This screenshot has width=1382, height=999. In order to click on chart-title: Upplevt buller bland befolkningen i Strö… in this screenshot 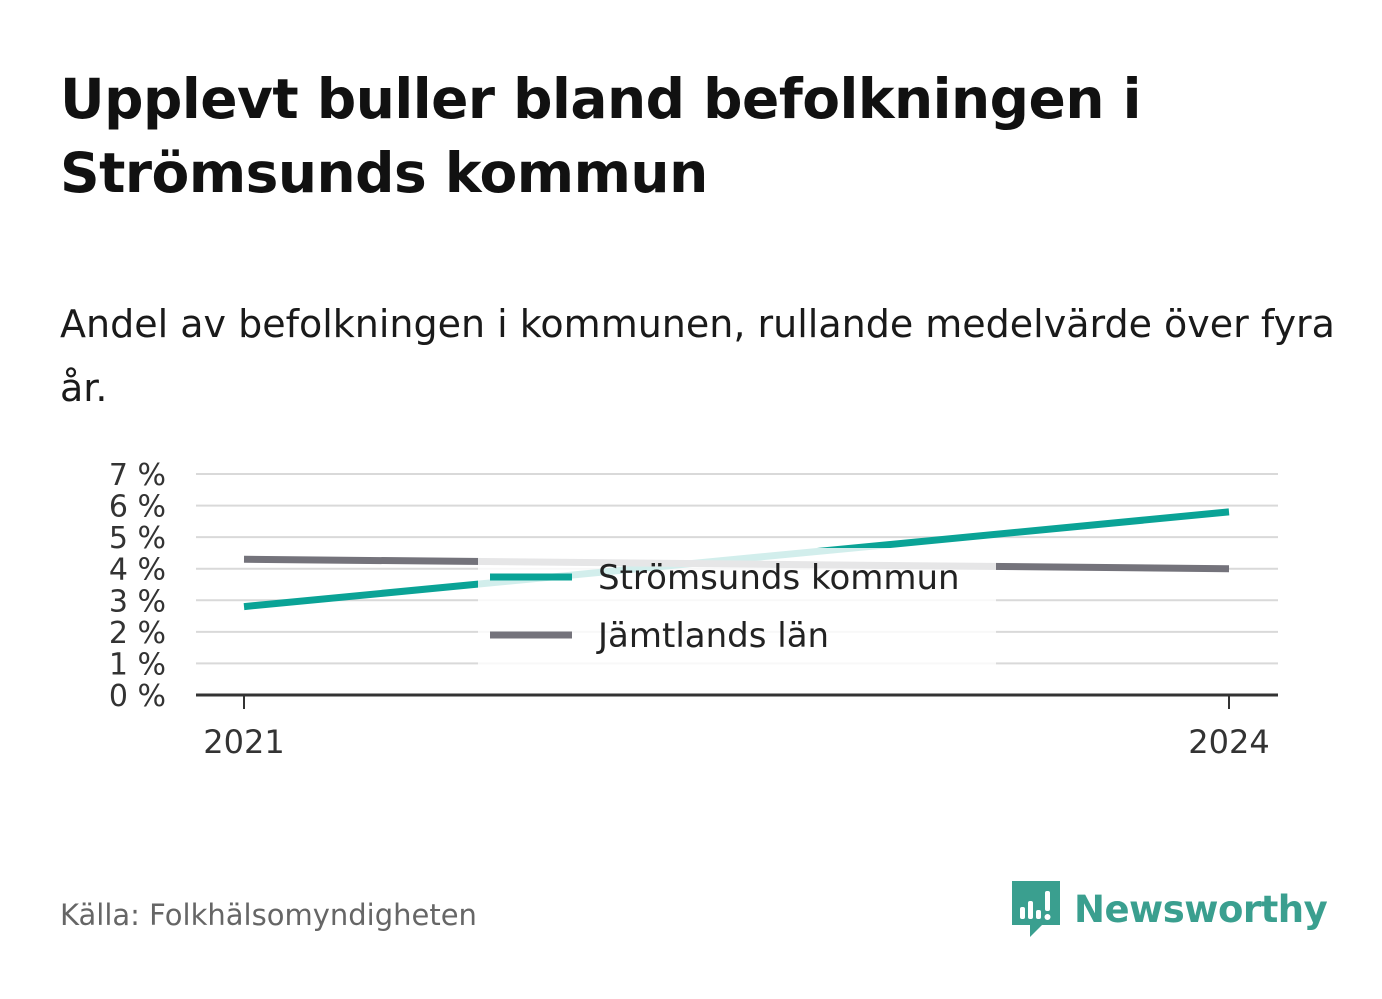, I will do `click(600, 136)`.